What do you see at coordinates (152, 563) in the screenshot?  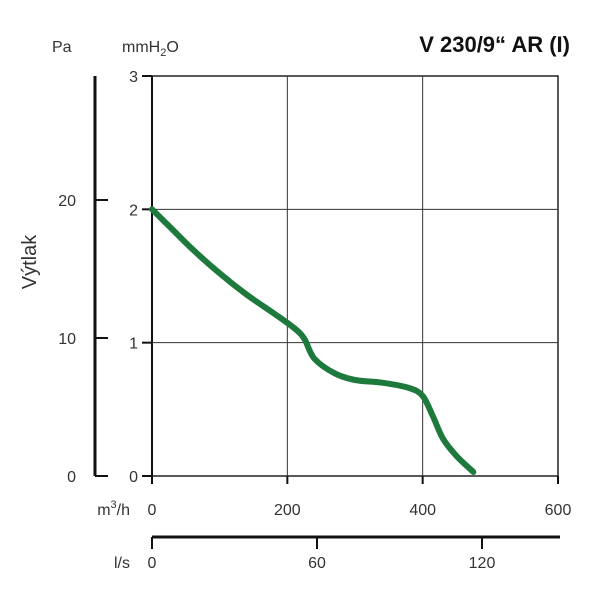 I see `ls-tick-label: 0` at bounding box center [152, 563].